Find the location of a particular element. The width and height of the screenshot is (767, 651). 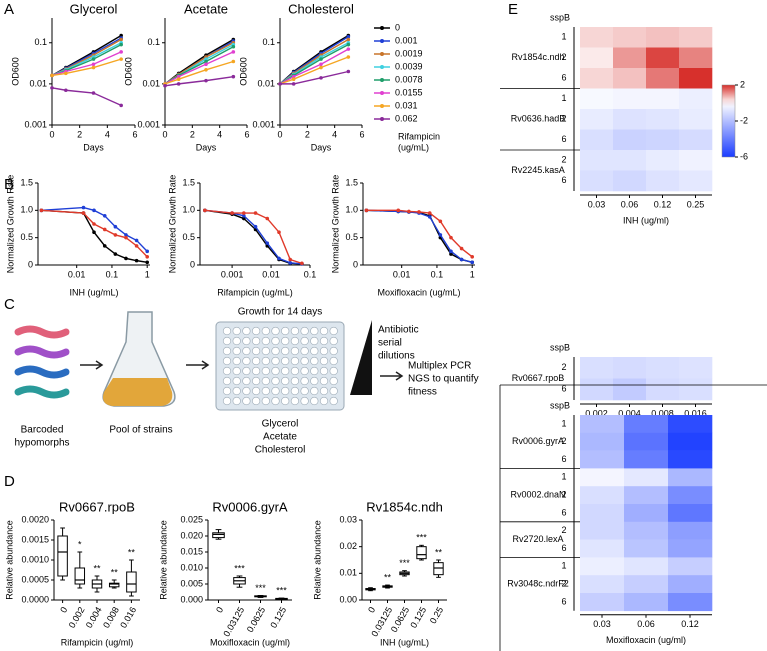

step-label: NGS to quantify is located at coordinates (443, 379).